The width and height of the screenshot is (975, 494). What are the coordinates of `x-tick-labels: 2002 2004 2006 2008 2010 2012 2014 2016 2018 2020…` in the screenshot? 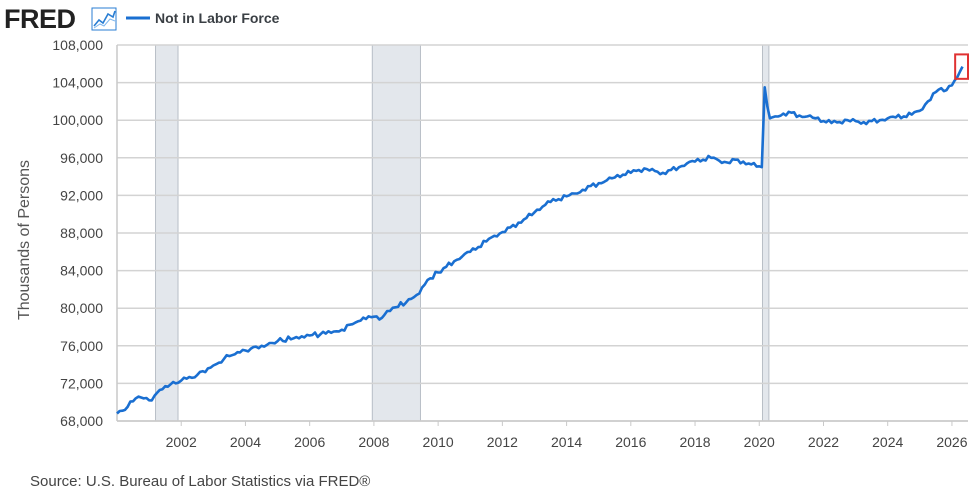 It's located at (567, 435).